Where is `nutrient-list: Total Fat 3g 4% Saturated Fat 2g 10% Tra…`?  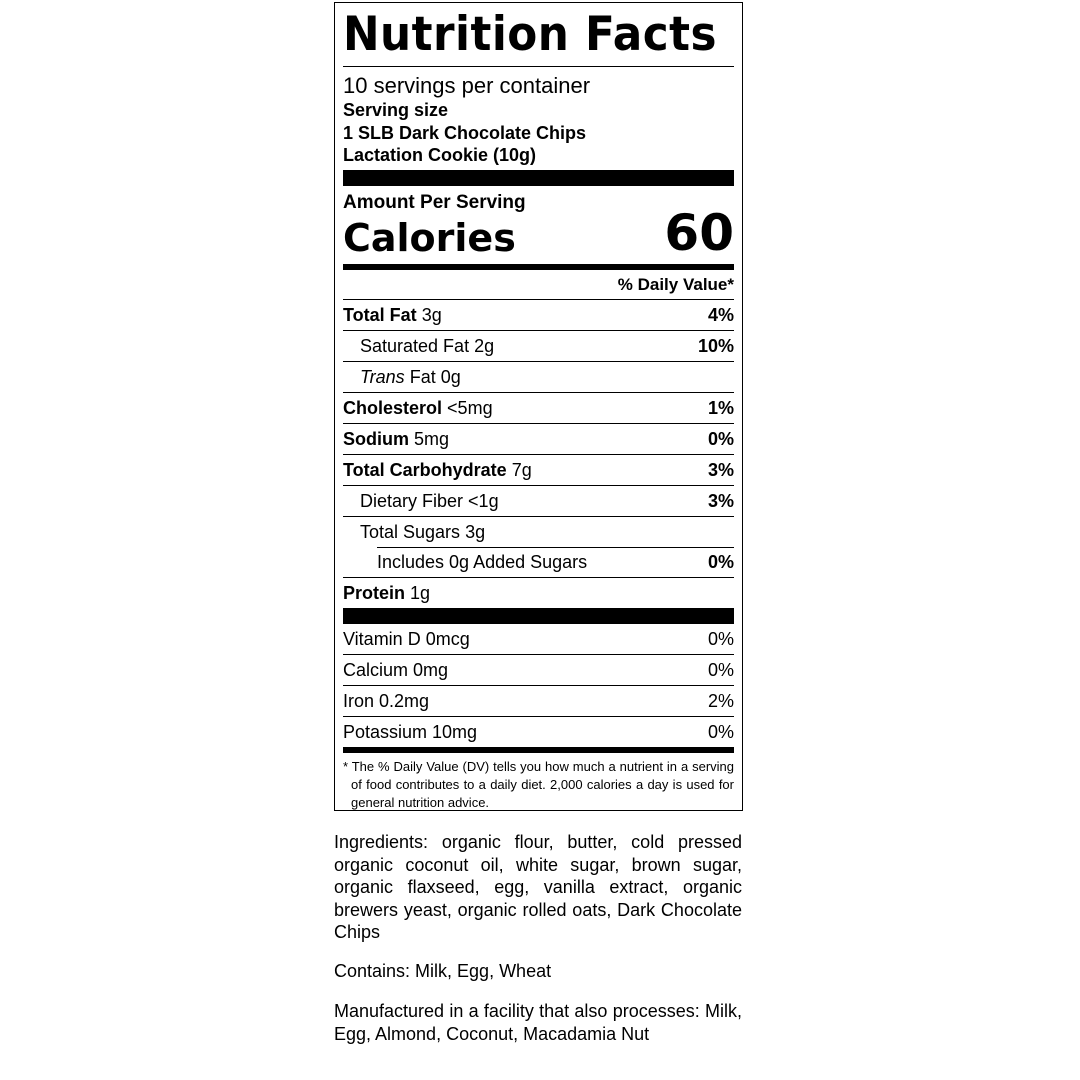 nutrient-list: Total Fat 3g 4% Saturated Fat 2g 10% Tra… is located at coordinates (538, 454).